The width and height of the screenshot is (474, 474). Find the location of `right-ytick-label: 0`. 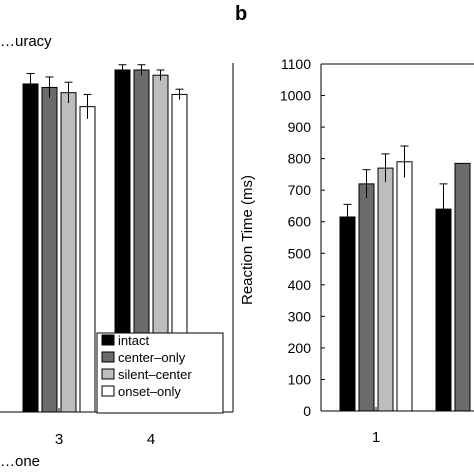

right-ytick-label: 0 is located at coordinates (307, 411).